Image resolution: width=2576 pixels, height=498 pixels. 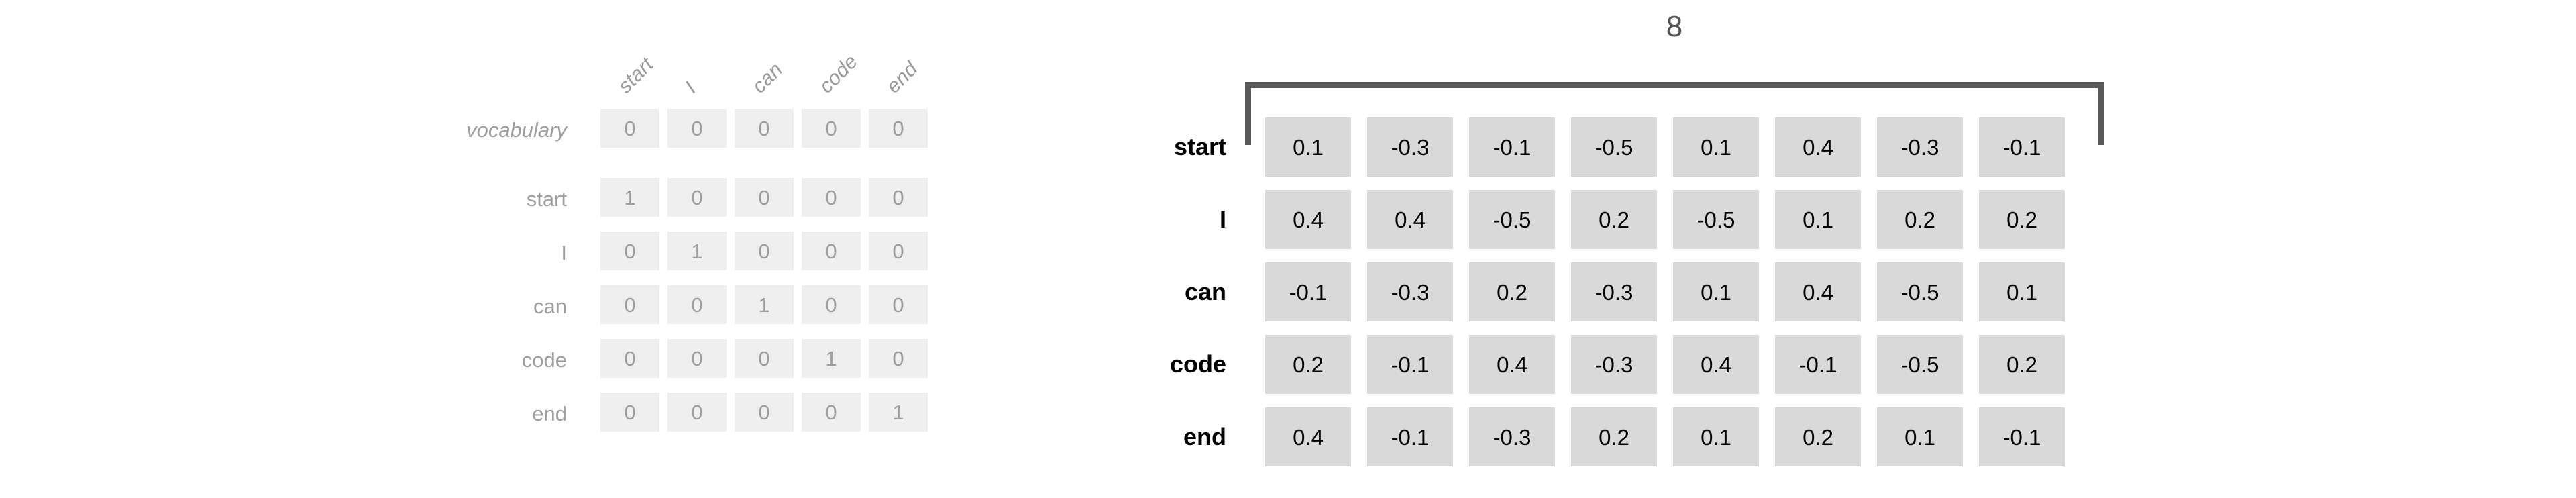 I want to click on left-cell-vocabulary-0: 0, so click(x=629, y=129).